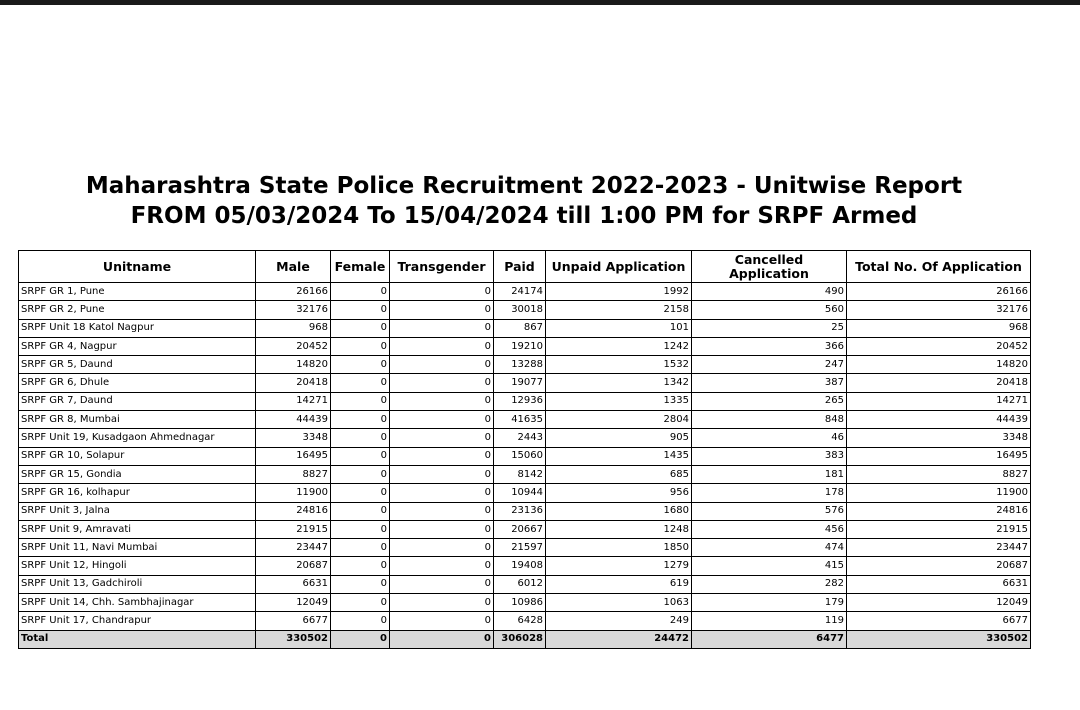 This screenshot has width=1080, height=710. I want to click on cell-unitname: SRPF GR 8, Mumbai, so click(137, 420).